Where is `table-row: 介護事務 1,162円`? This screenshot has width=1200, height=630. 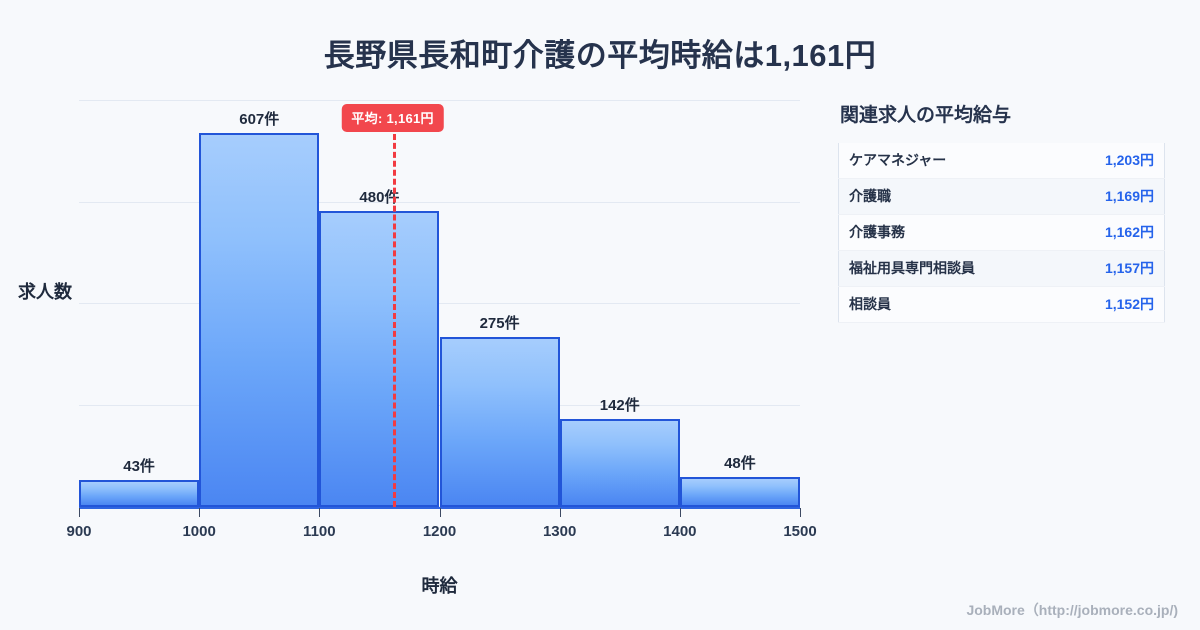 table-row: 介護事務 1,162円 is located at coordinates (1001, 232).